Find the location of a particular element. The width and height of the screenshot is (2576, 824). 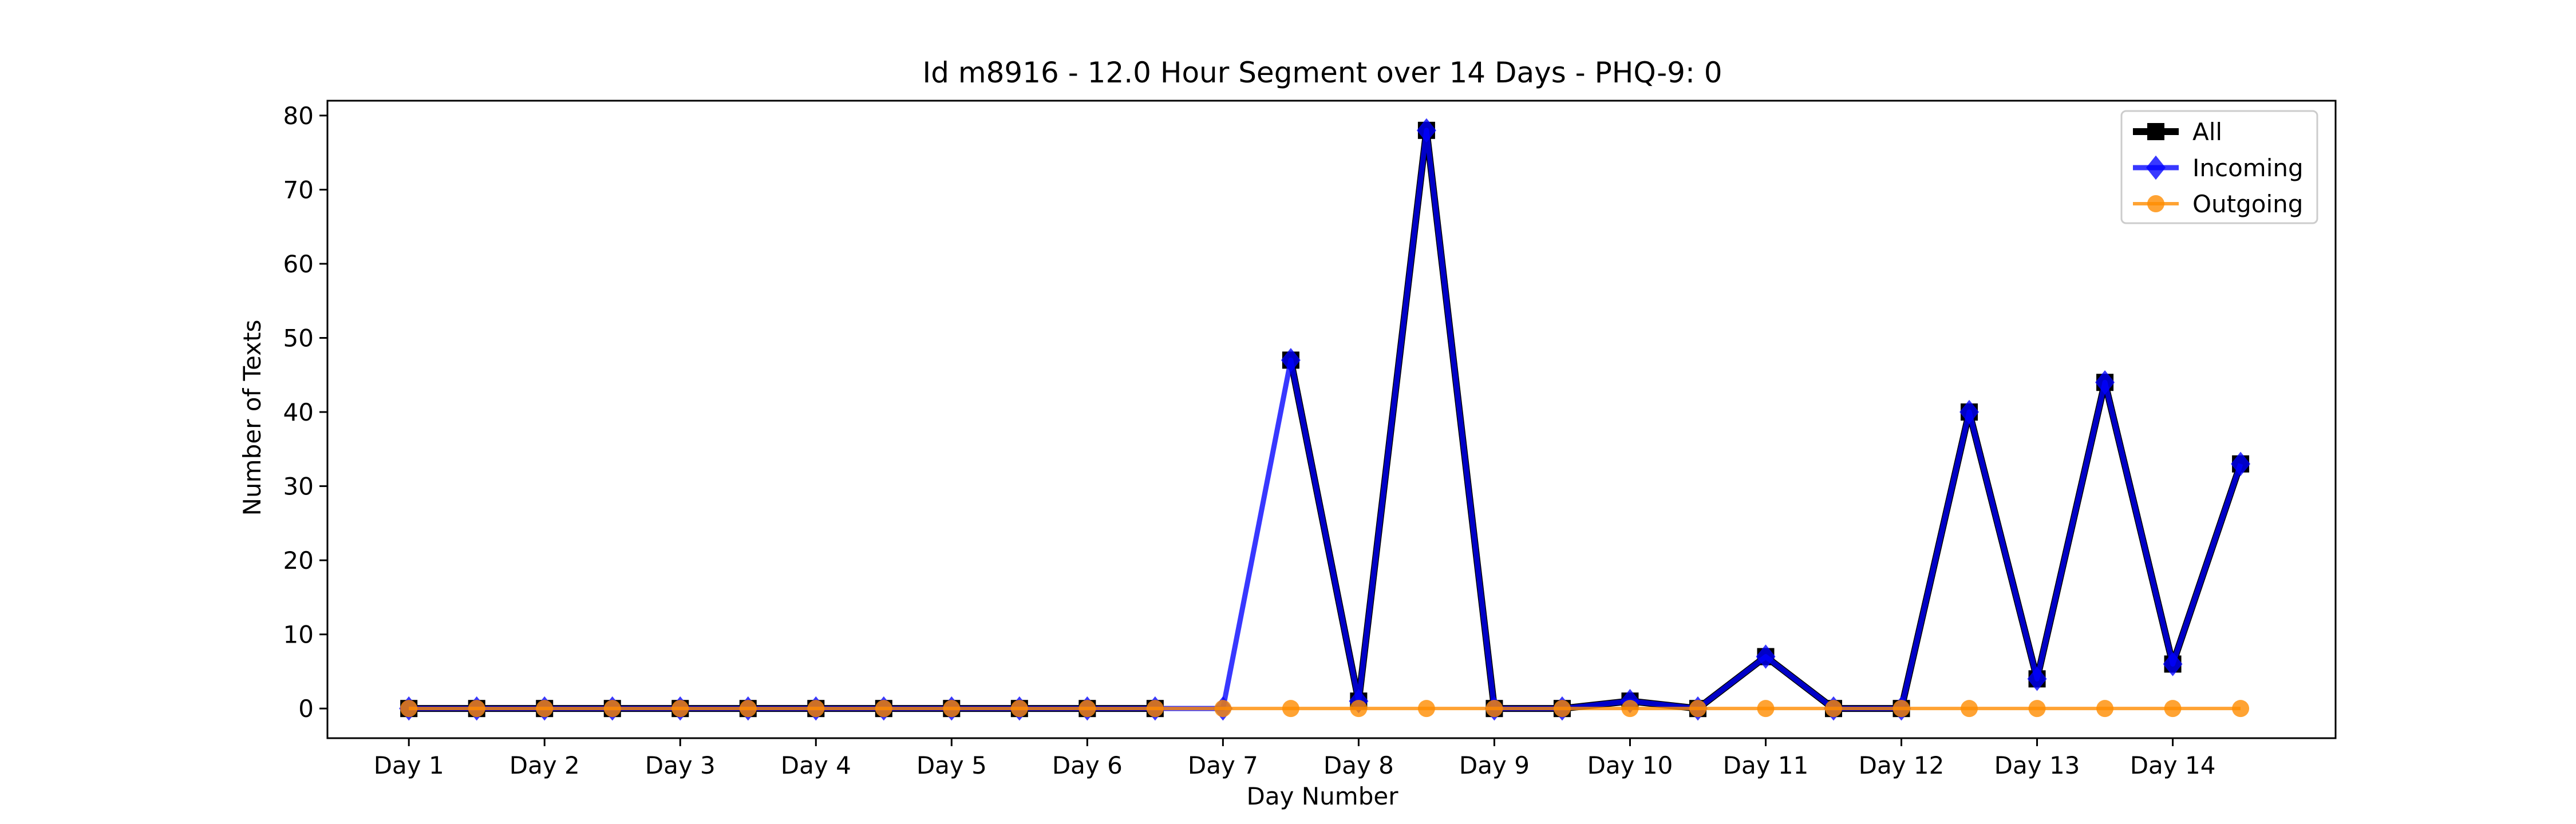

y-tick-label: 60 is located at coordinates (298, 264).